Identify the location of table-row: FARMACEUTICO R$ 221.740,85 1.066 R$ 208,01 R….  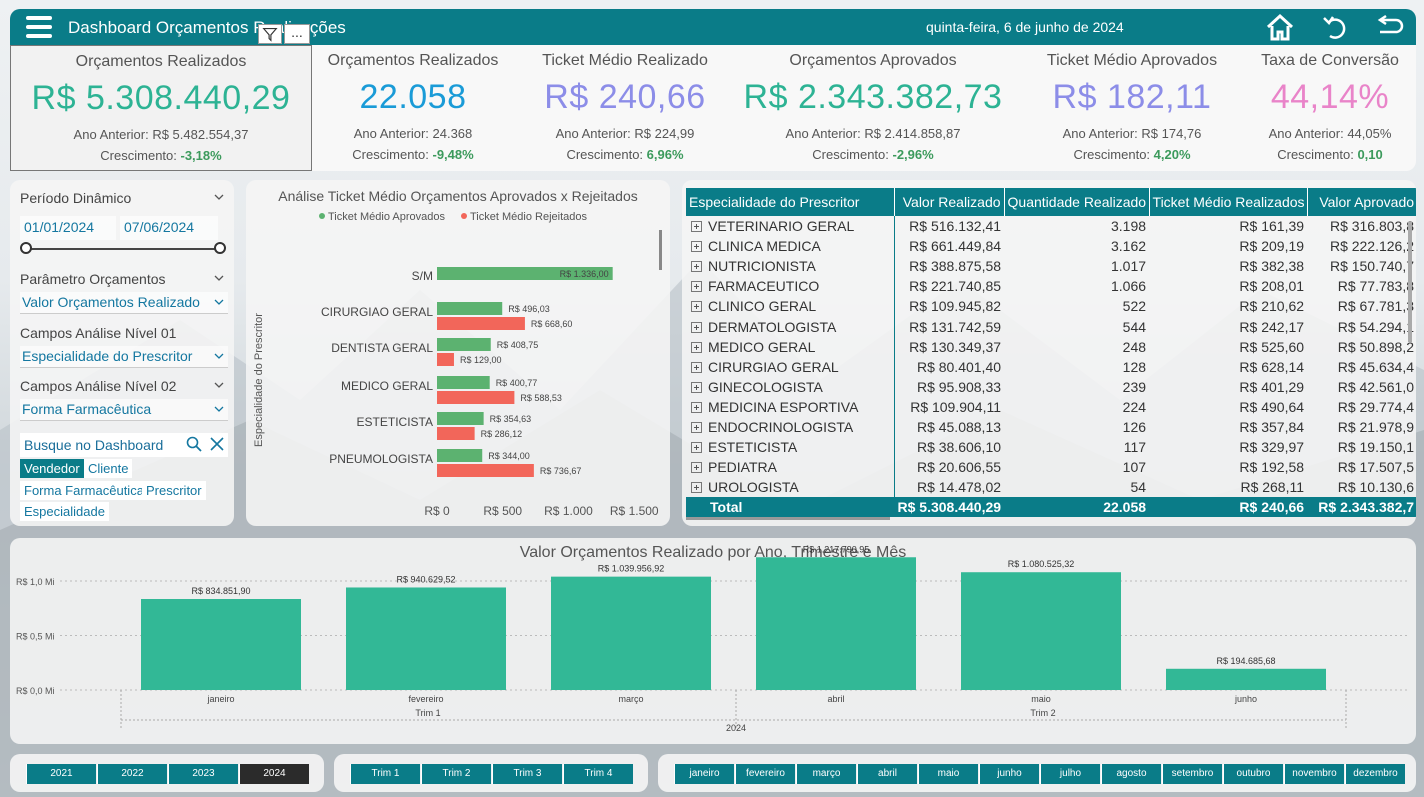
(1051, 286).